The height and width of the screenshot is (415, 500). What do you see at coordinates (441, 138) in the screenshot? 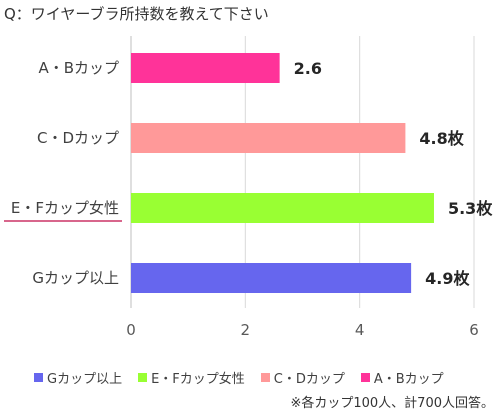
I see `value-label: 4.8枚` at bounding box center [441, 138].